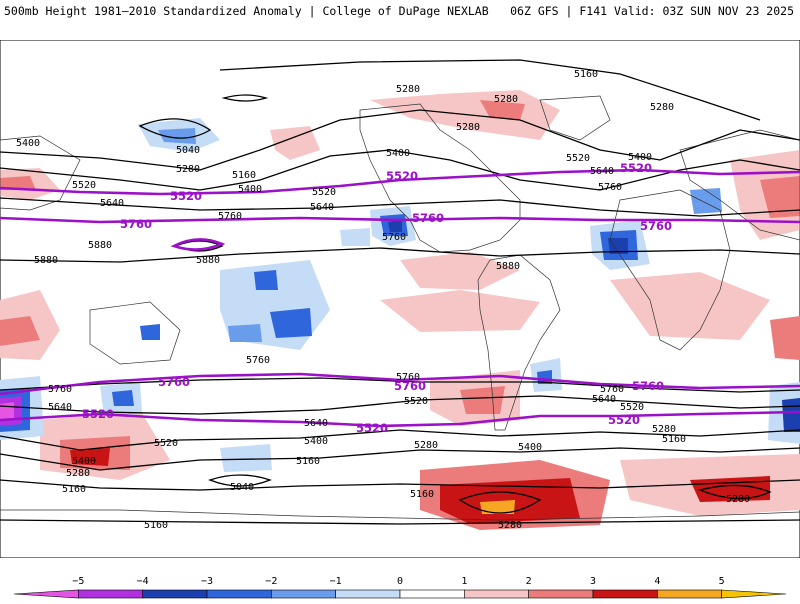 The width and height of the screenshot is (800, 604). Describe the element at coordinates (508, 266) in the screenshot. I see `label-5880-e: 5880` at that location.